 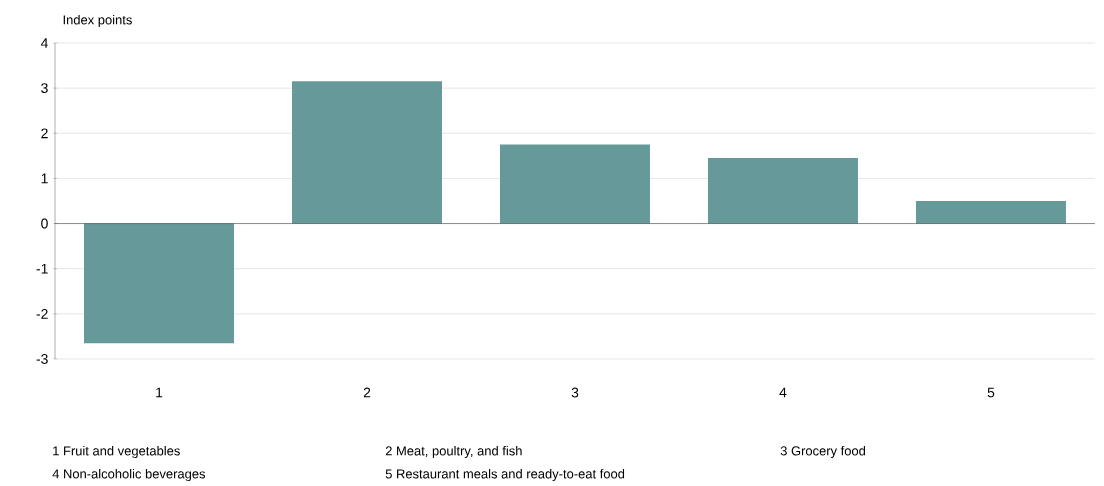 I want to click on x-tick-label: 5, so click(x=991, y=392).